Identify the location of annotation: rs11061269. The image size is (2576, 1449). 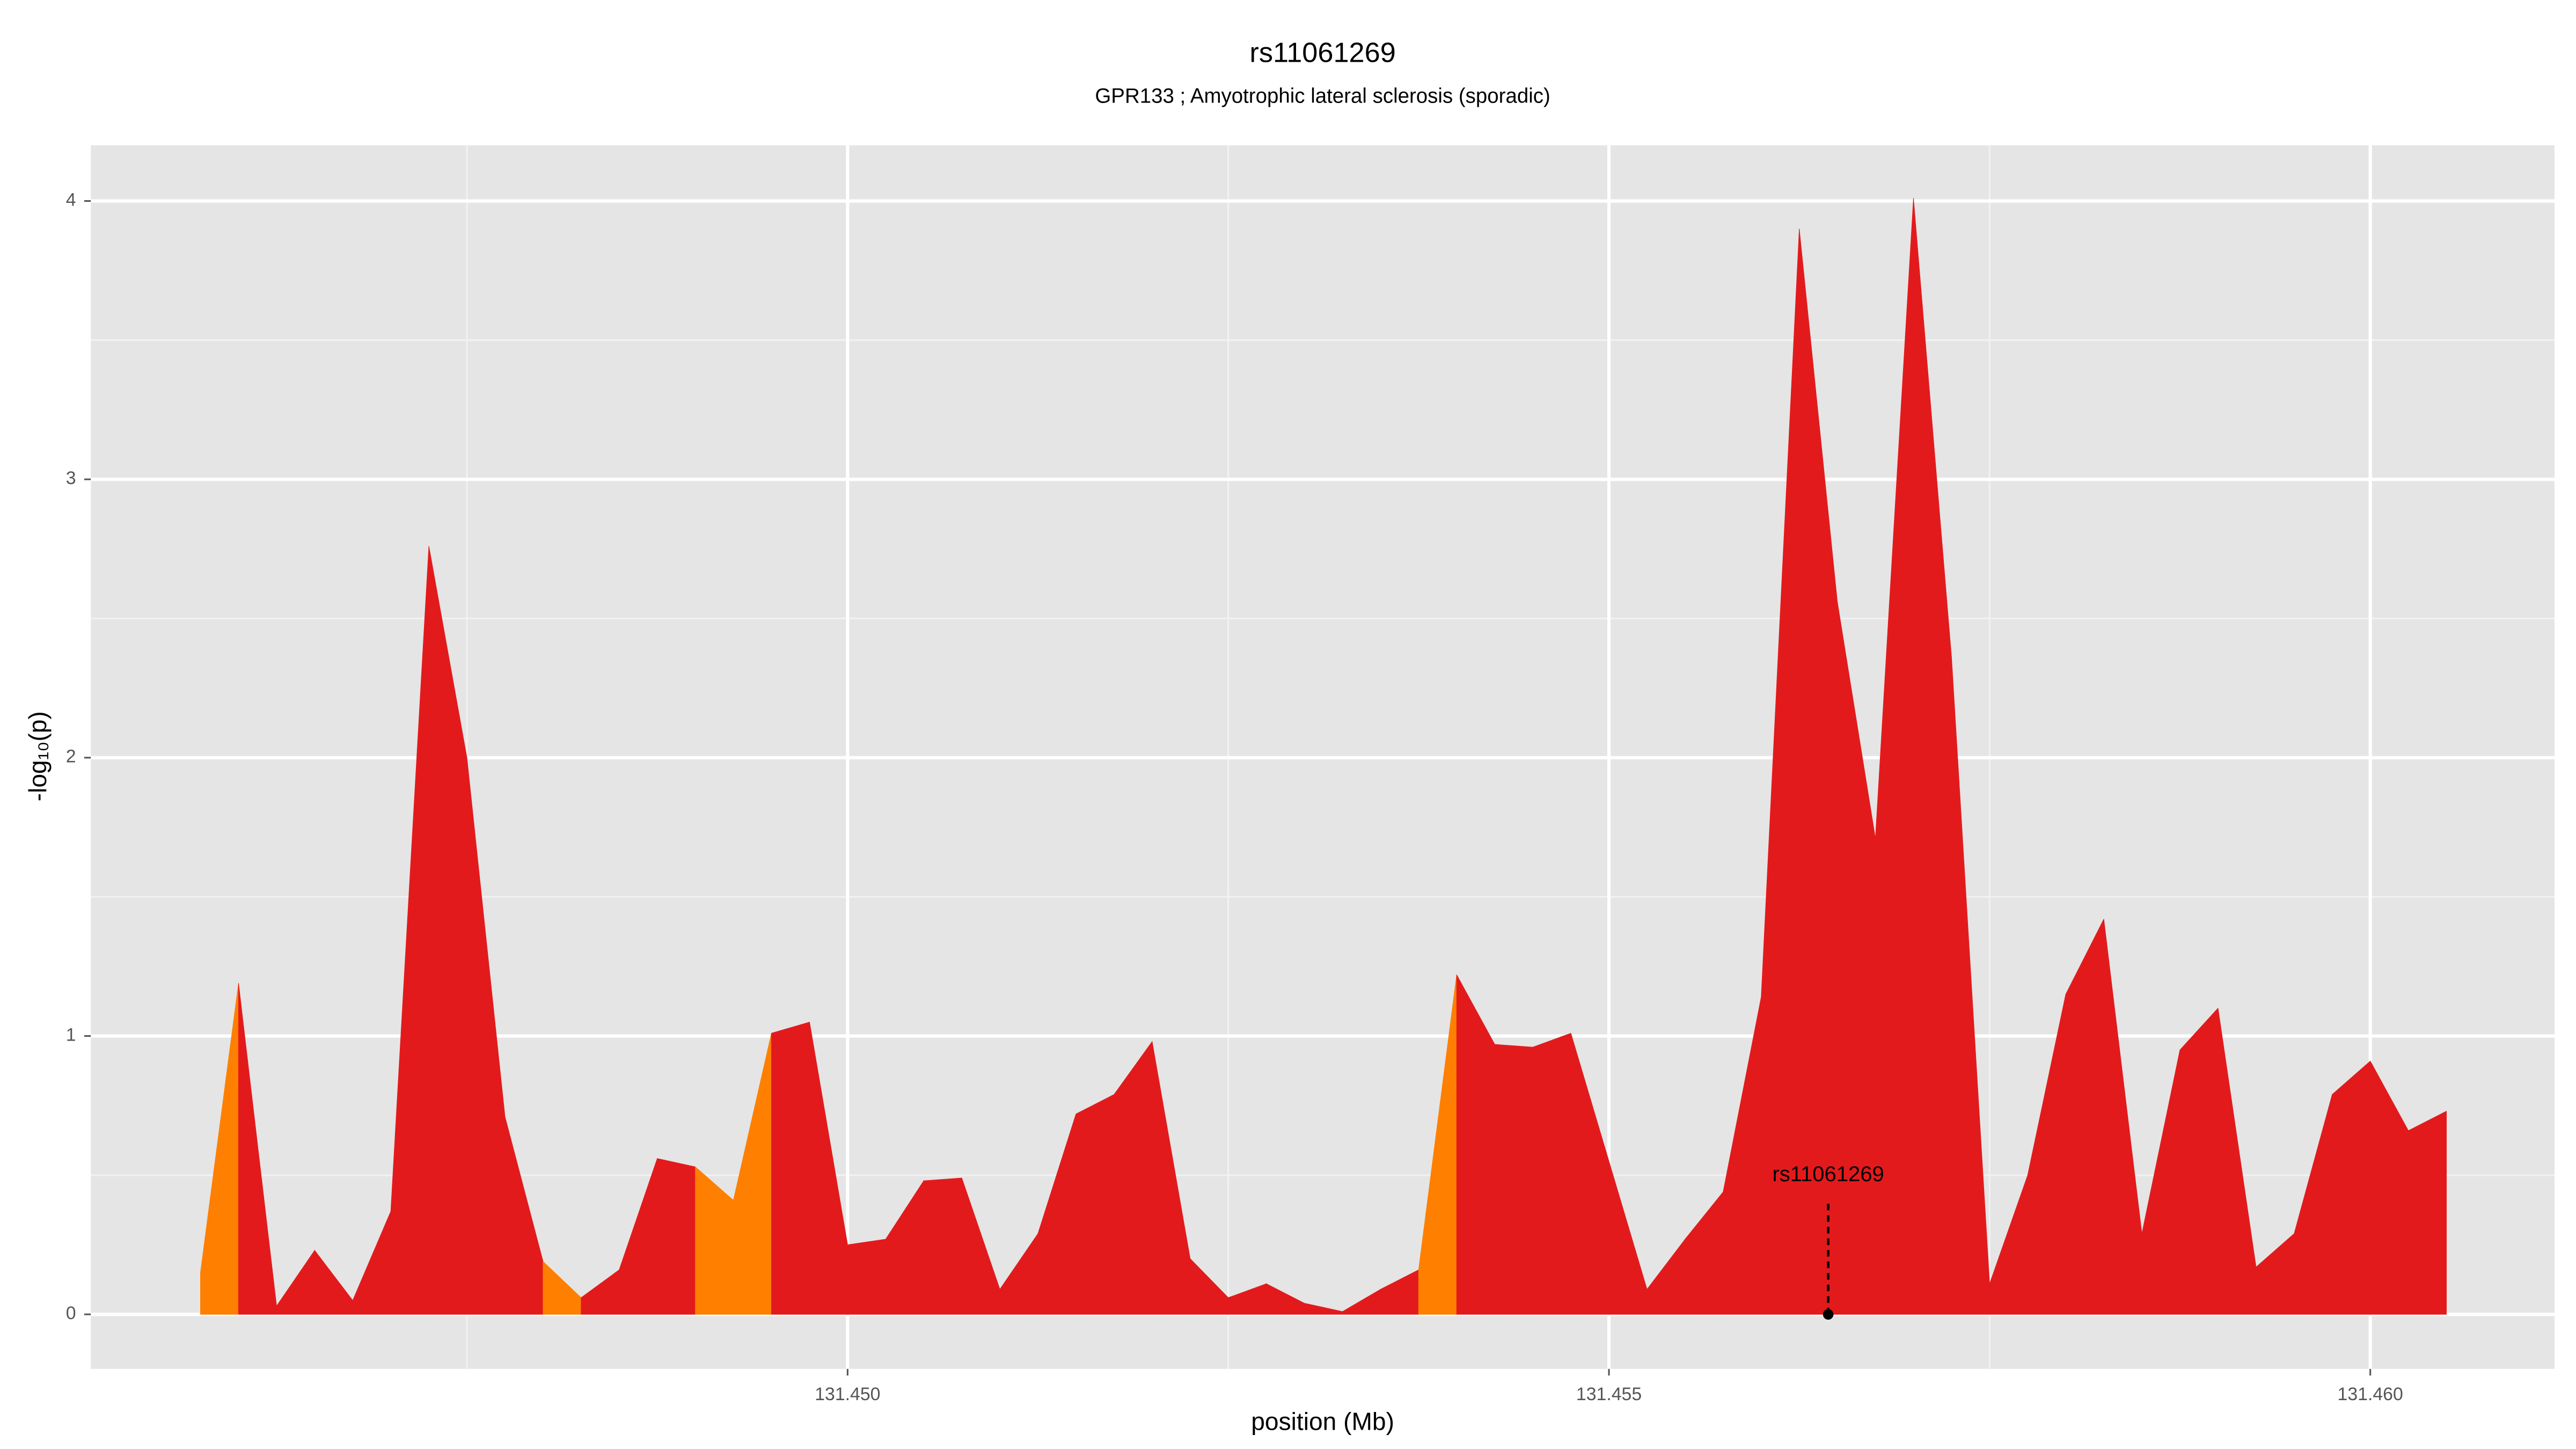
(1828, 1241).